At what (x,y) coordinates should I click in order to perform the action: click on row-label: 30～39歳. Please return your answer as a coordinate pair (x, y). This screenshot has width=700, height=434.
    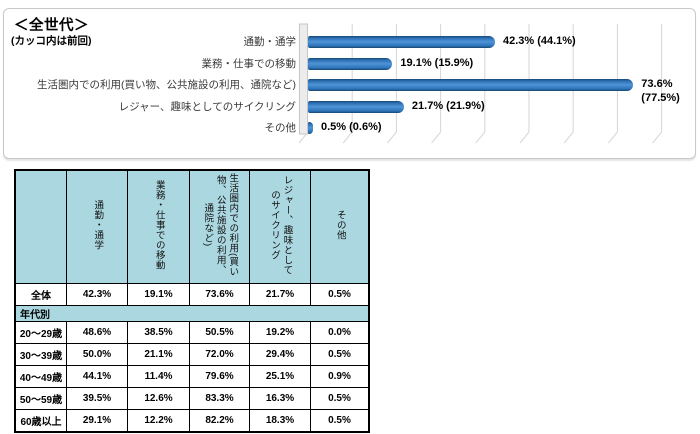
    Looking at the image, I should click on (41, 354).